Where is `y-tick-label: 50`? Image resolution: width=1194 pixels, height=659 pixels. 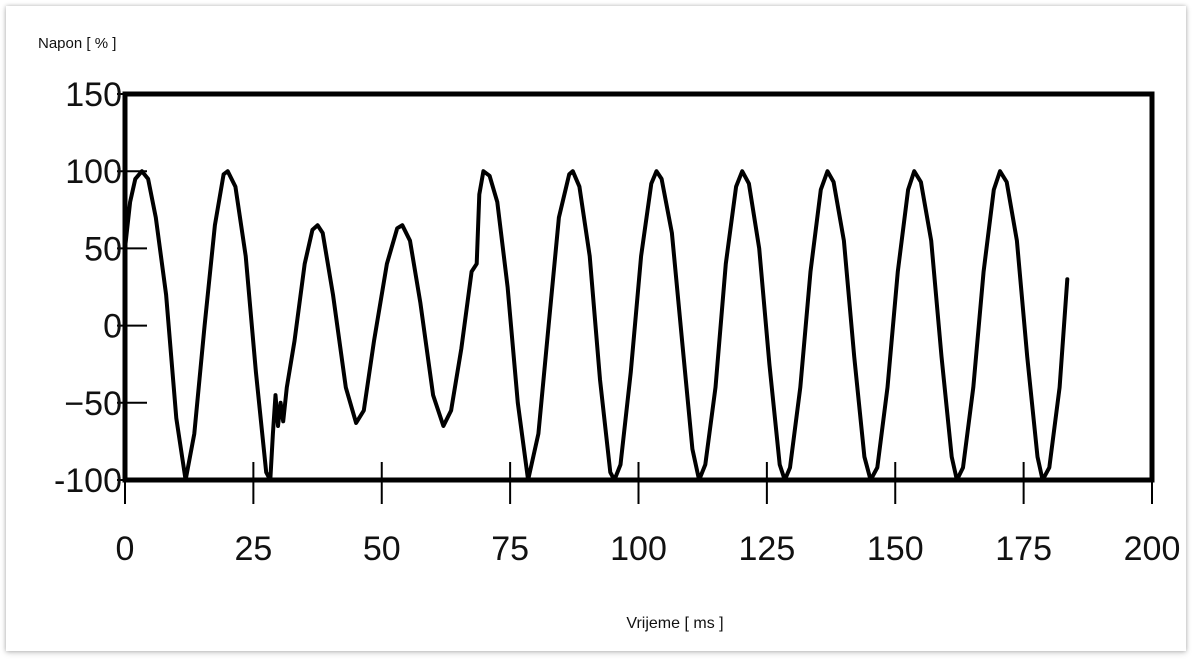 y-tick-label: 50 is located at coordinates (103, 249).